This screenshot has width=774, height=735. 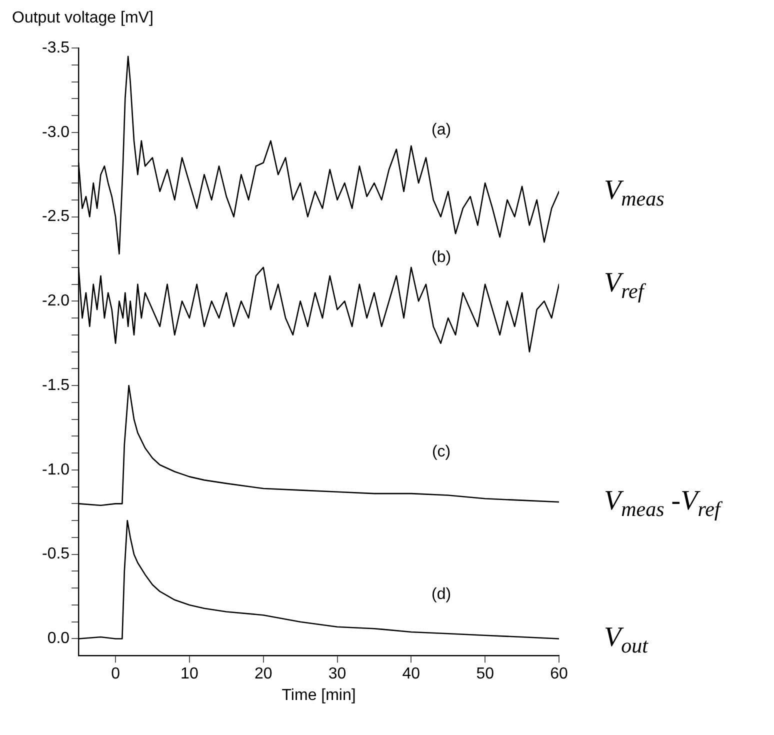 I want to click on x-tick-label: 60, so click(x=559, y=674).